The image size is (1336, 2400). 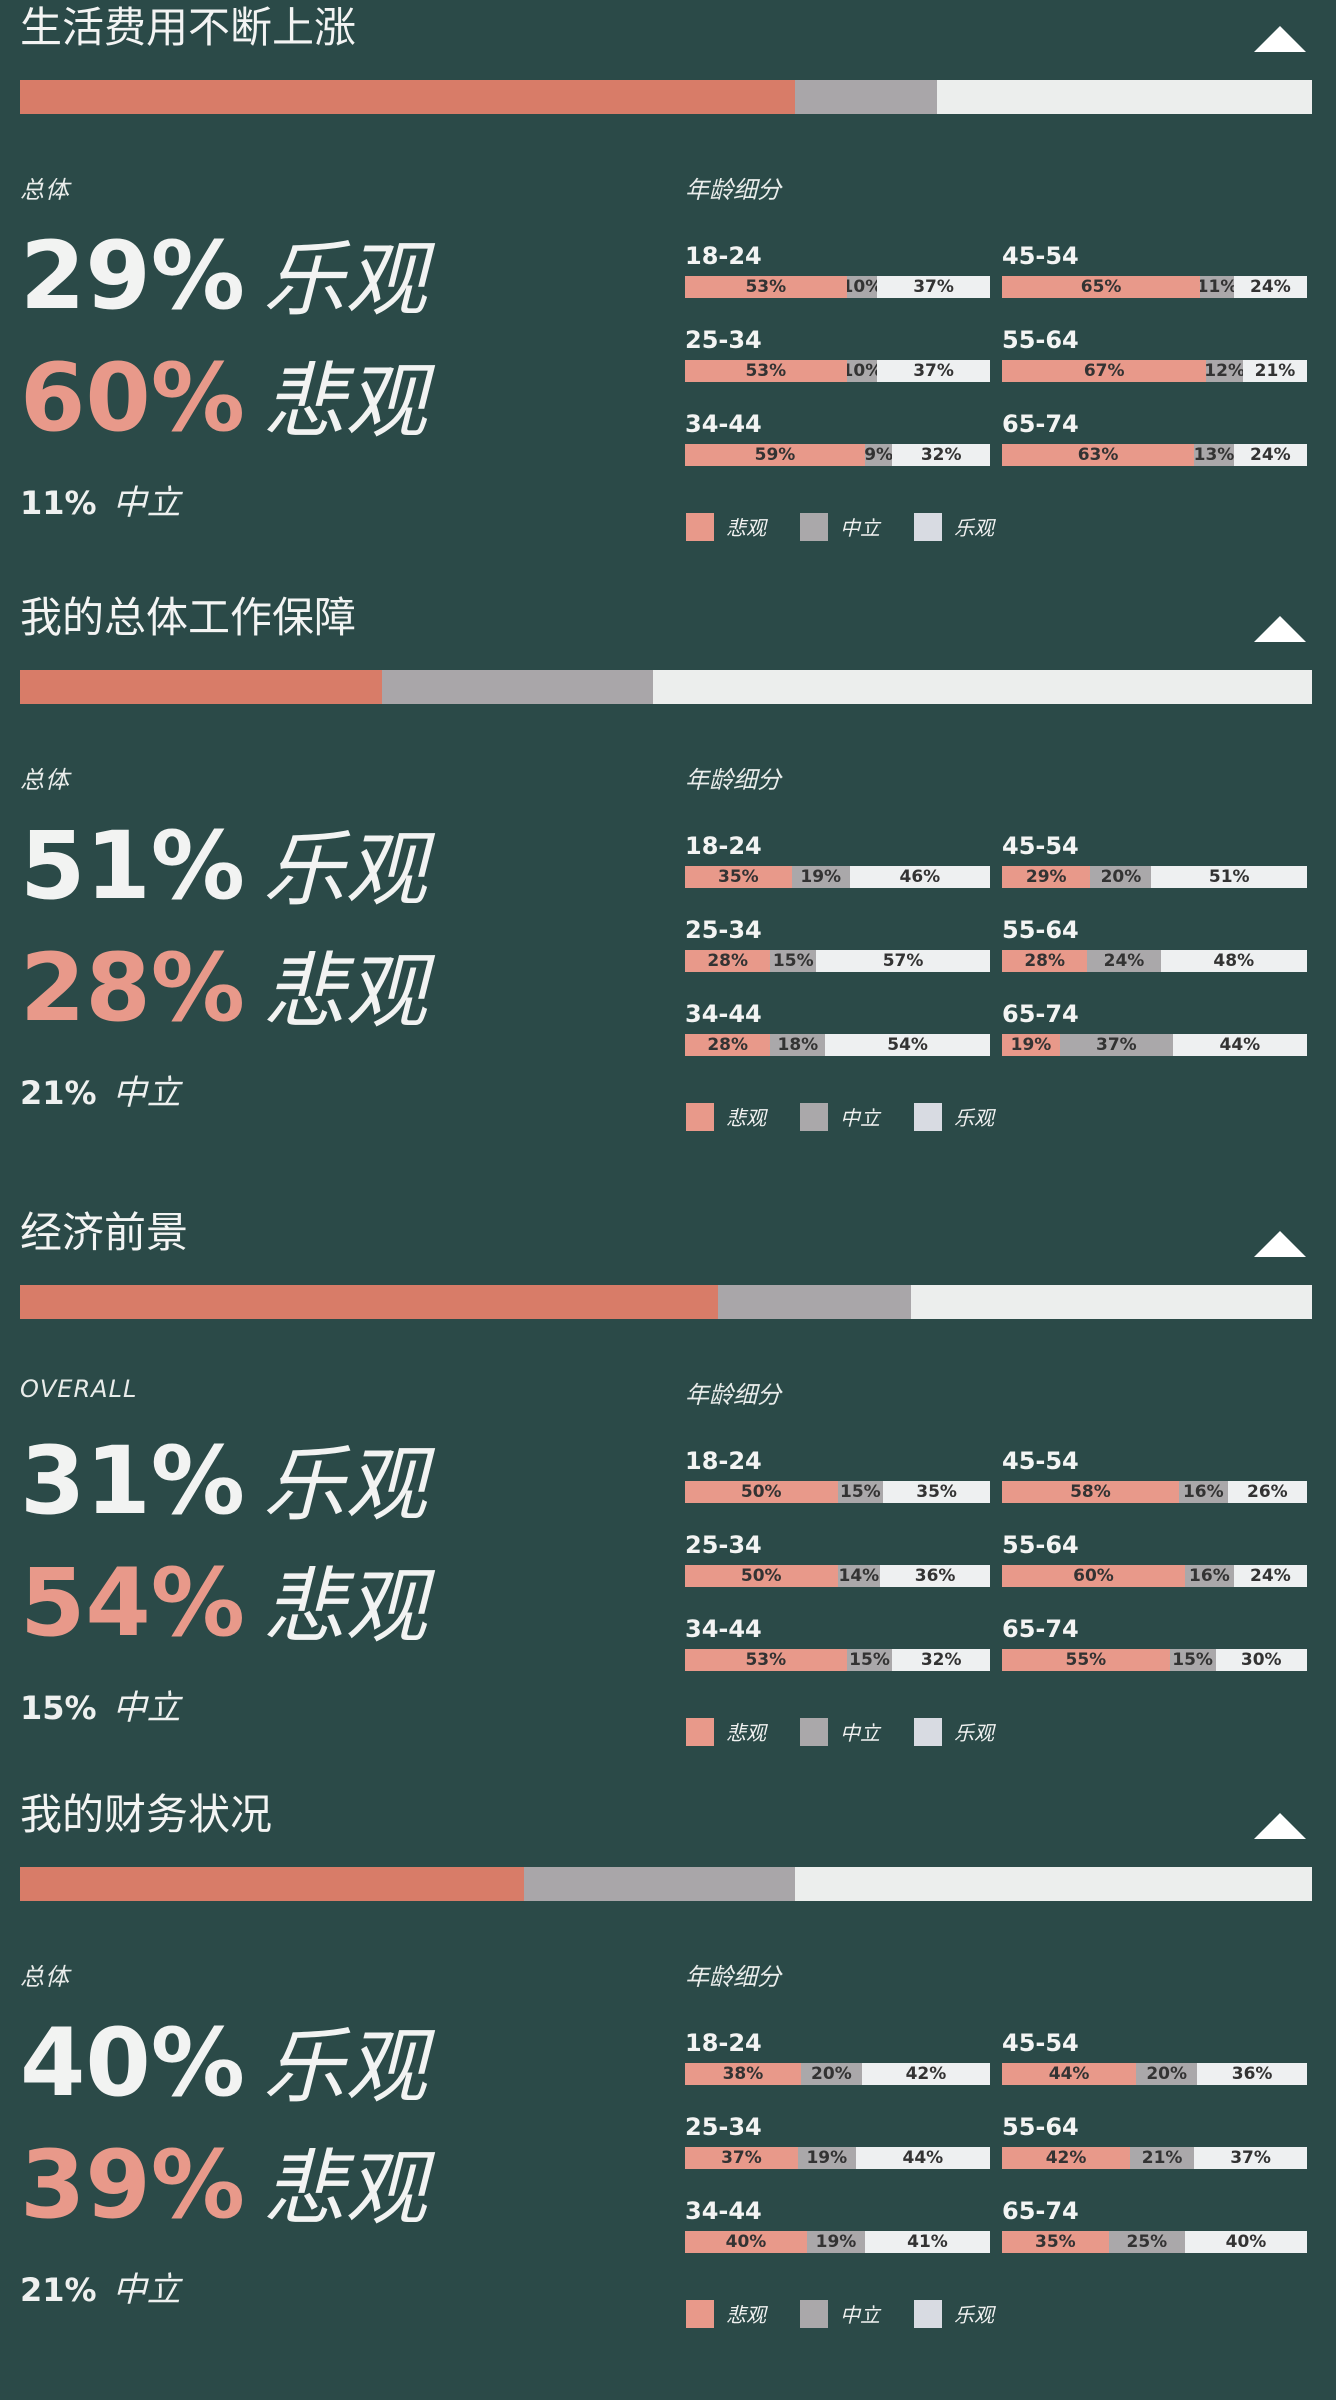 What do you see at coordinates (1154, 437) in the screenshot?
I see `age-group: 65-74 63% 13% 24%` at bounding box center [1154, 437].